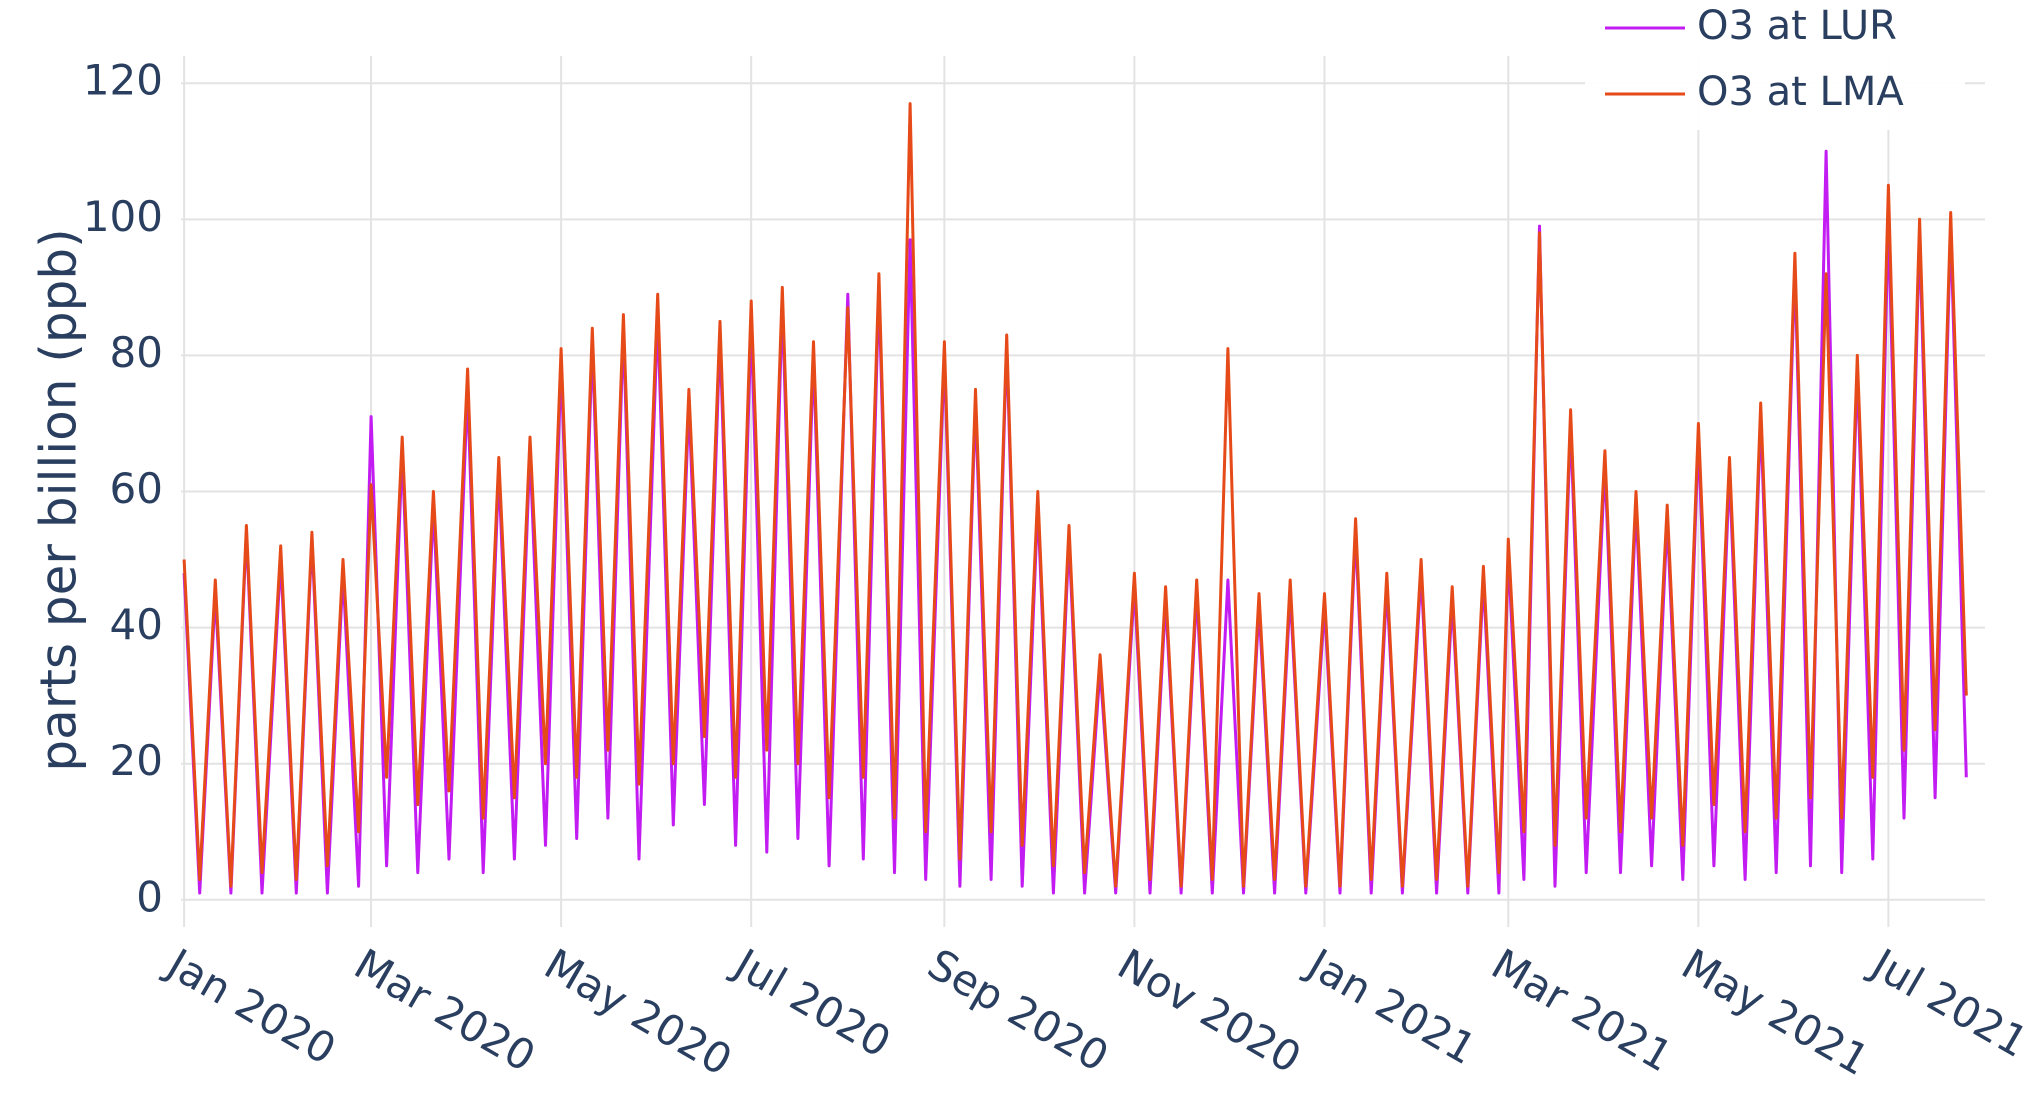 This screenshot has width=2028, height=1113. What do you see at coordinates (1210, 1011) in the screenshot?
I see `x-tick-label: Nov 2020` at bounding box center [1210, 1011].